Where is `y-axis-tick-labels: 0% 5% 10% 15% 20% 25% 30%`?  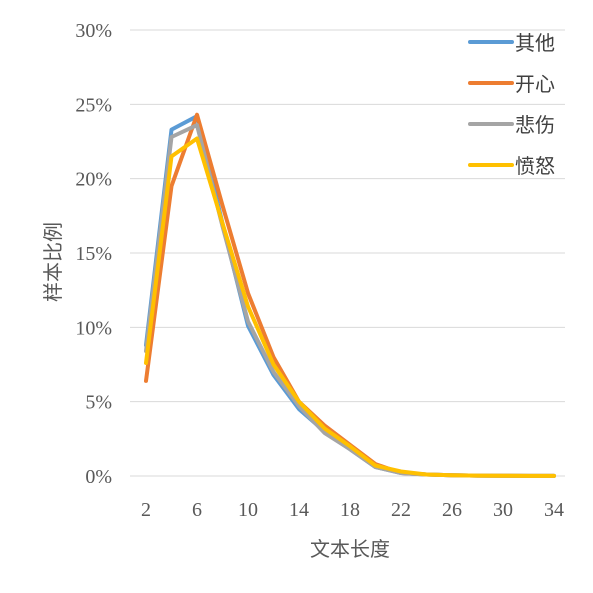 y-axis-tick-labels: 0% 5% 10% 15% 20% 25% 30% is located at coordinates (93, 254).